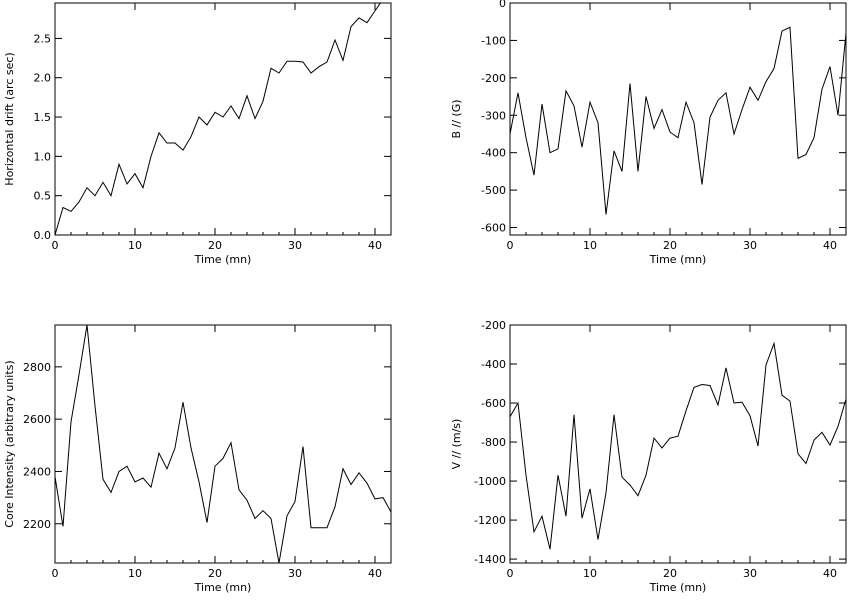 The height and width of the screenshot is (600, 848). I want to click on y-tick-label: 2.0, so click(43, 78).